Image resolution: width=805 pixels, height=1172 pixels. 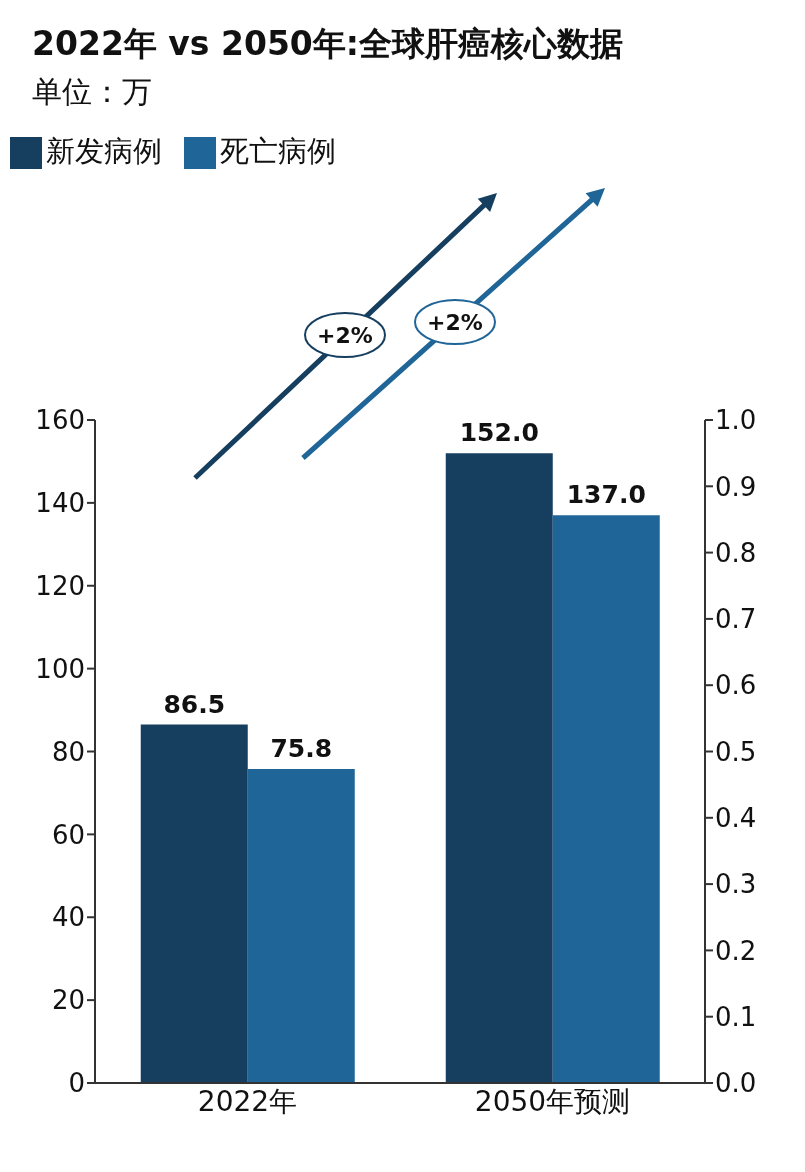 I want to click on x-tick-label: 2050年预测, so click(x=552, y=1101).